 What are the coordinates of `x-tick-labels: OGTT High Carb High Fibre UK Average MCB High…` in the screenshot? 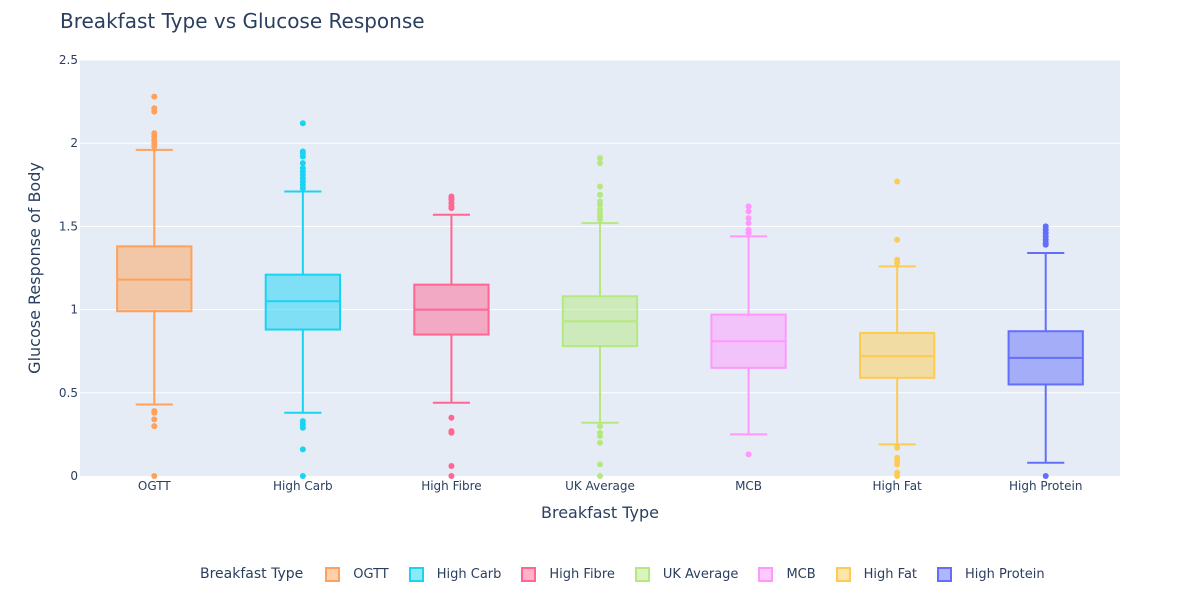 It's located at (610, 486).